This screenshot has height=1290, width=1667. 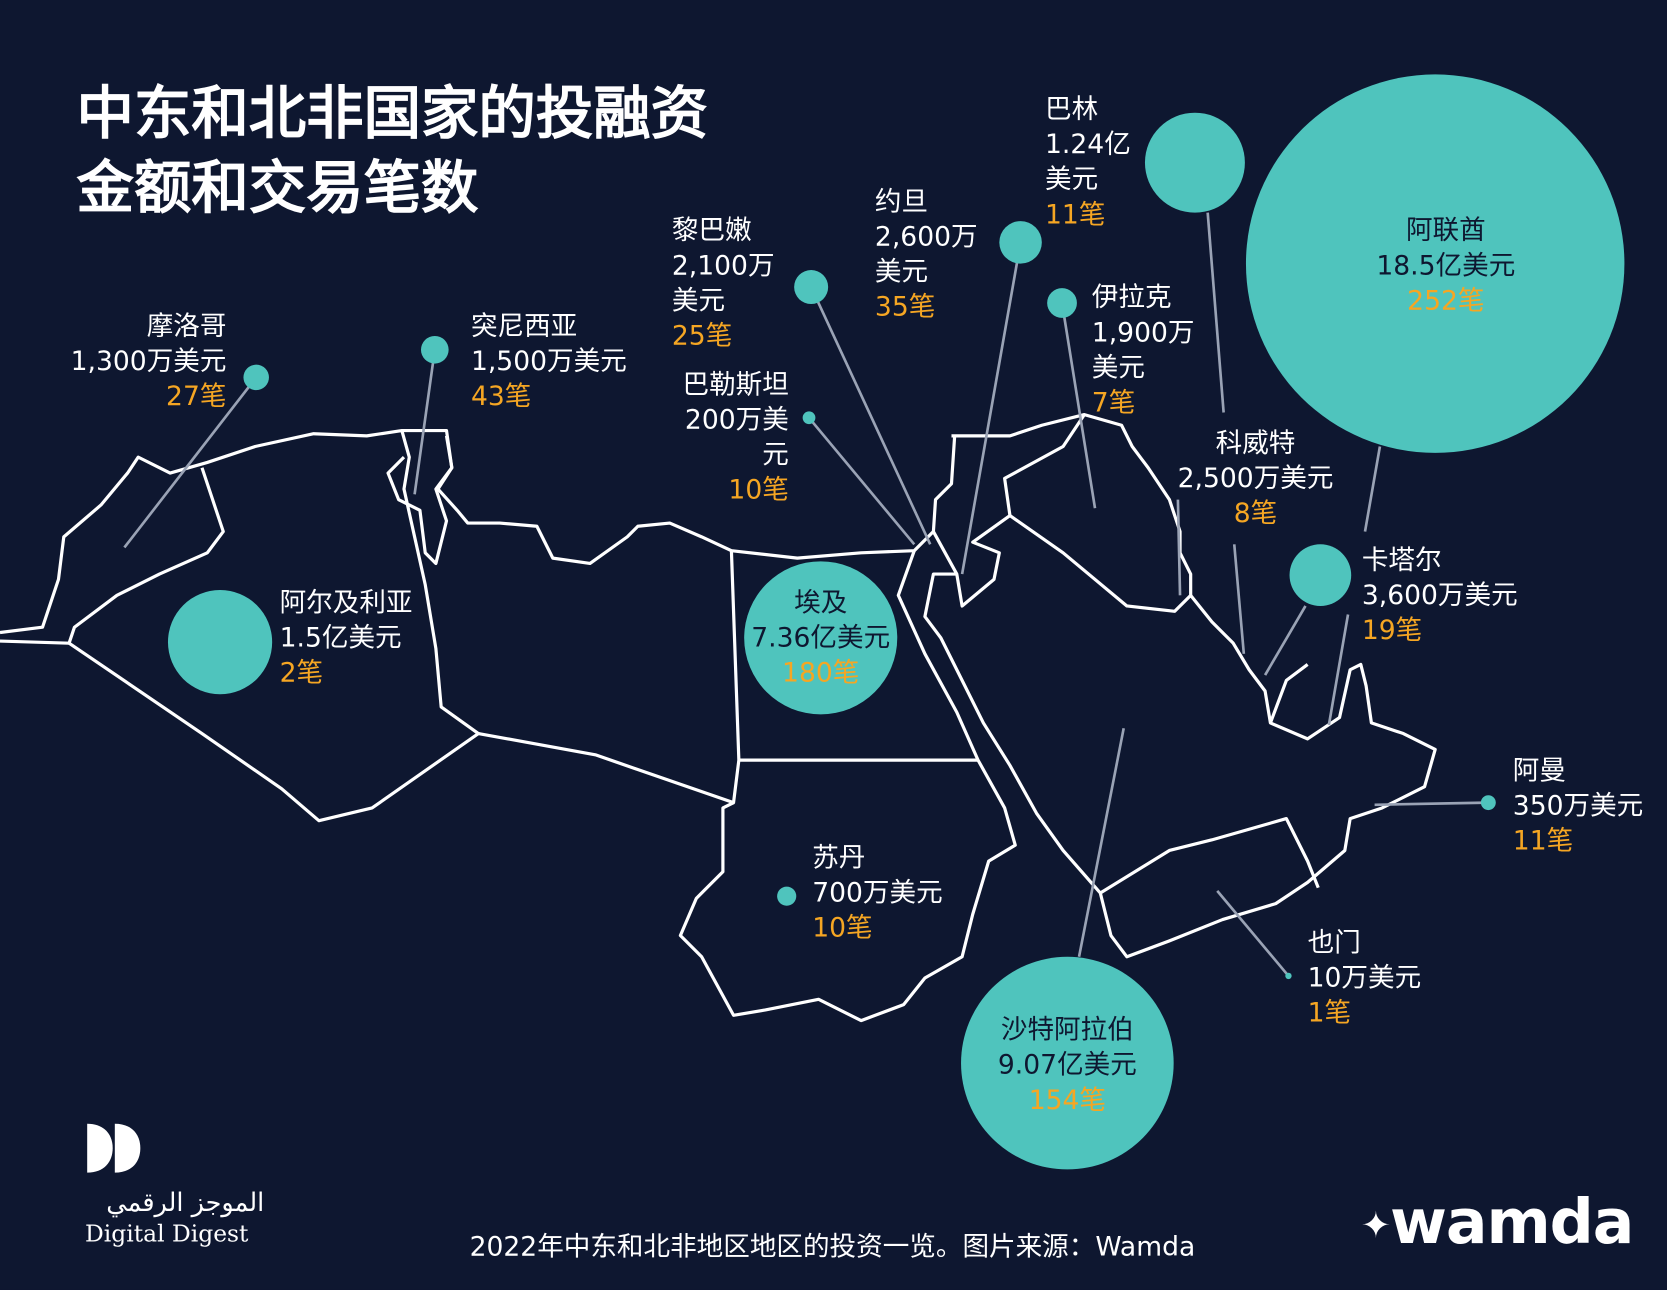 What do you see at coordinates (787, 896) in the screenshot?
I see `bubble-sudan` at bounding box center [787, 896].